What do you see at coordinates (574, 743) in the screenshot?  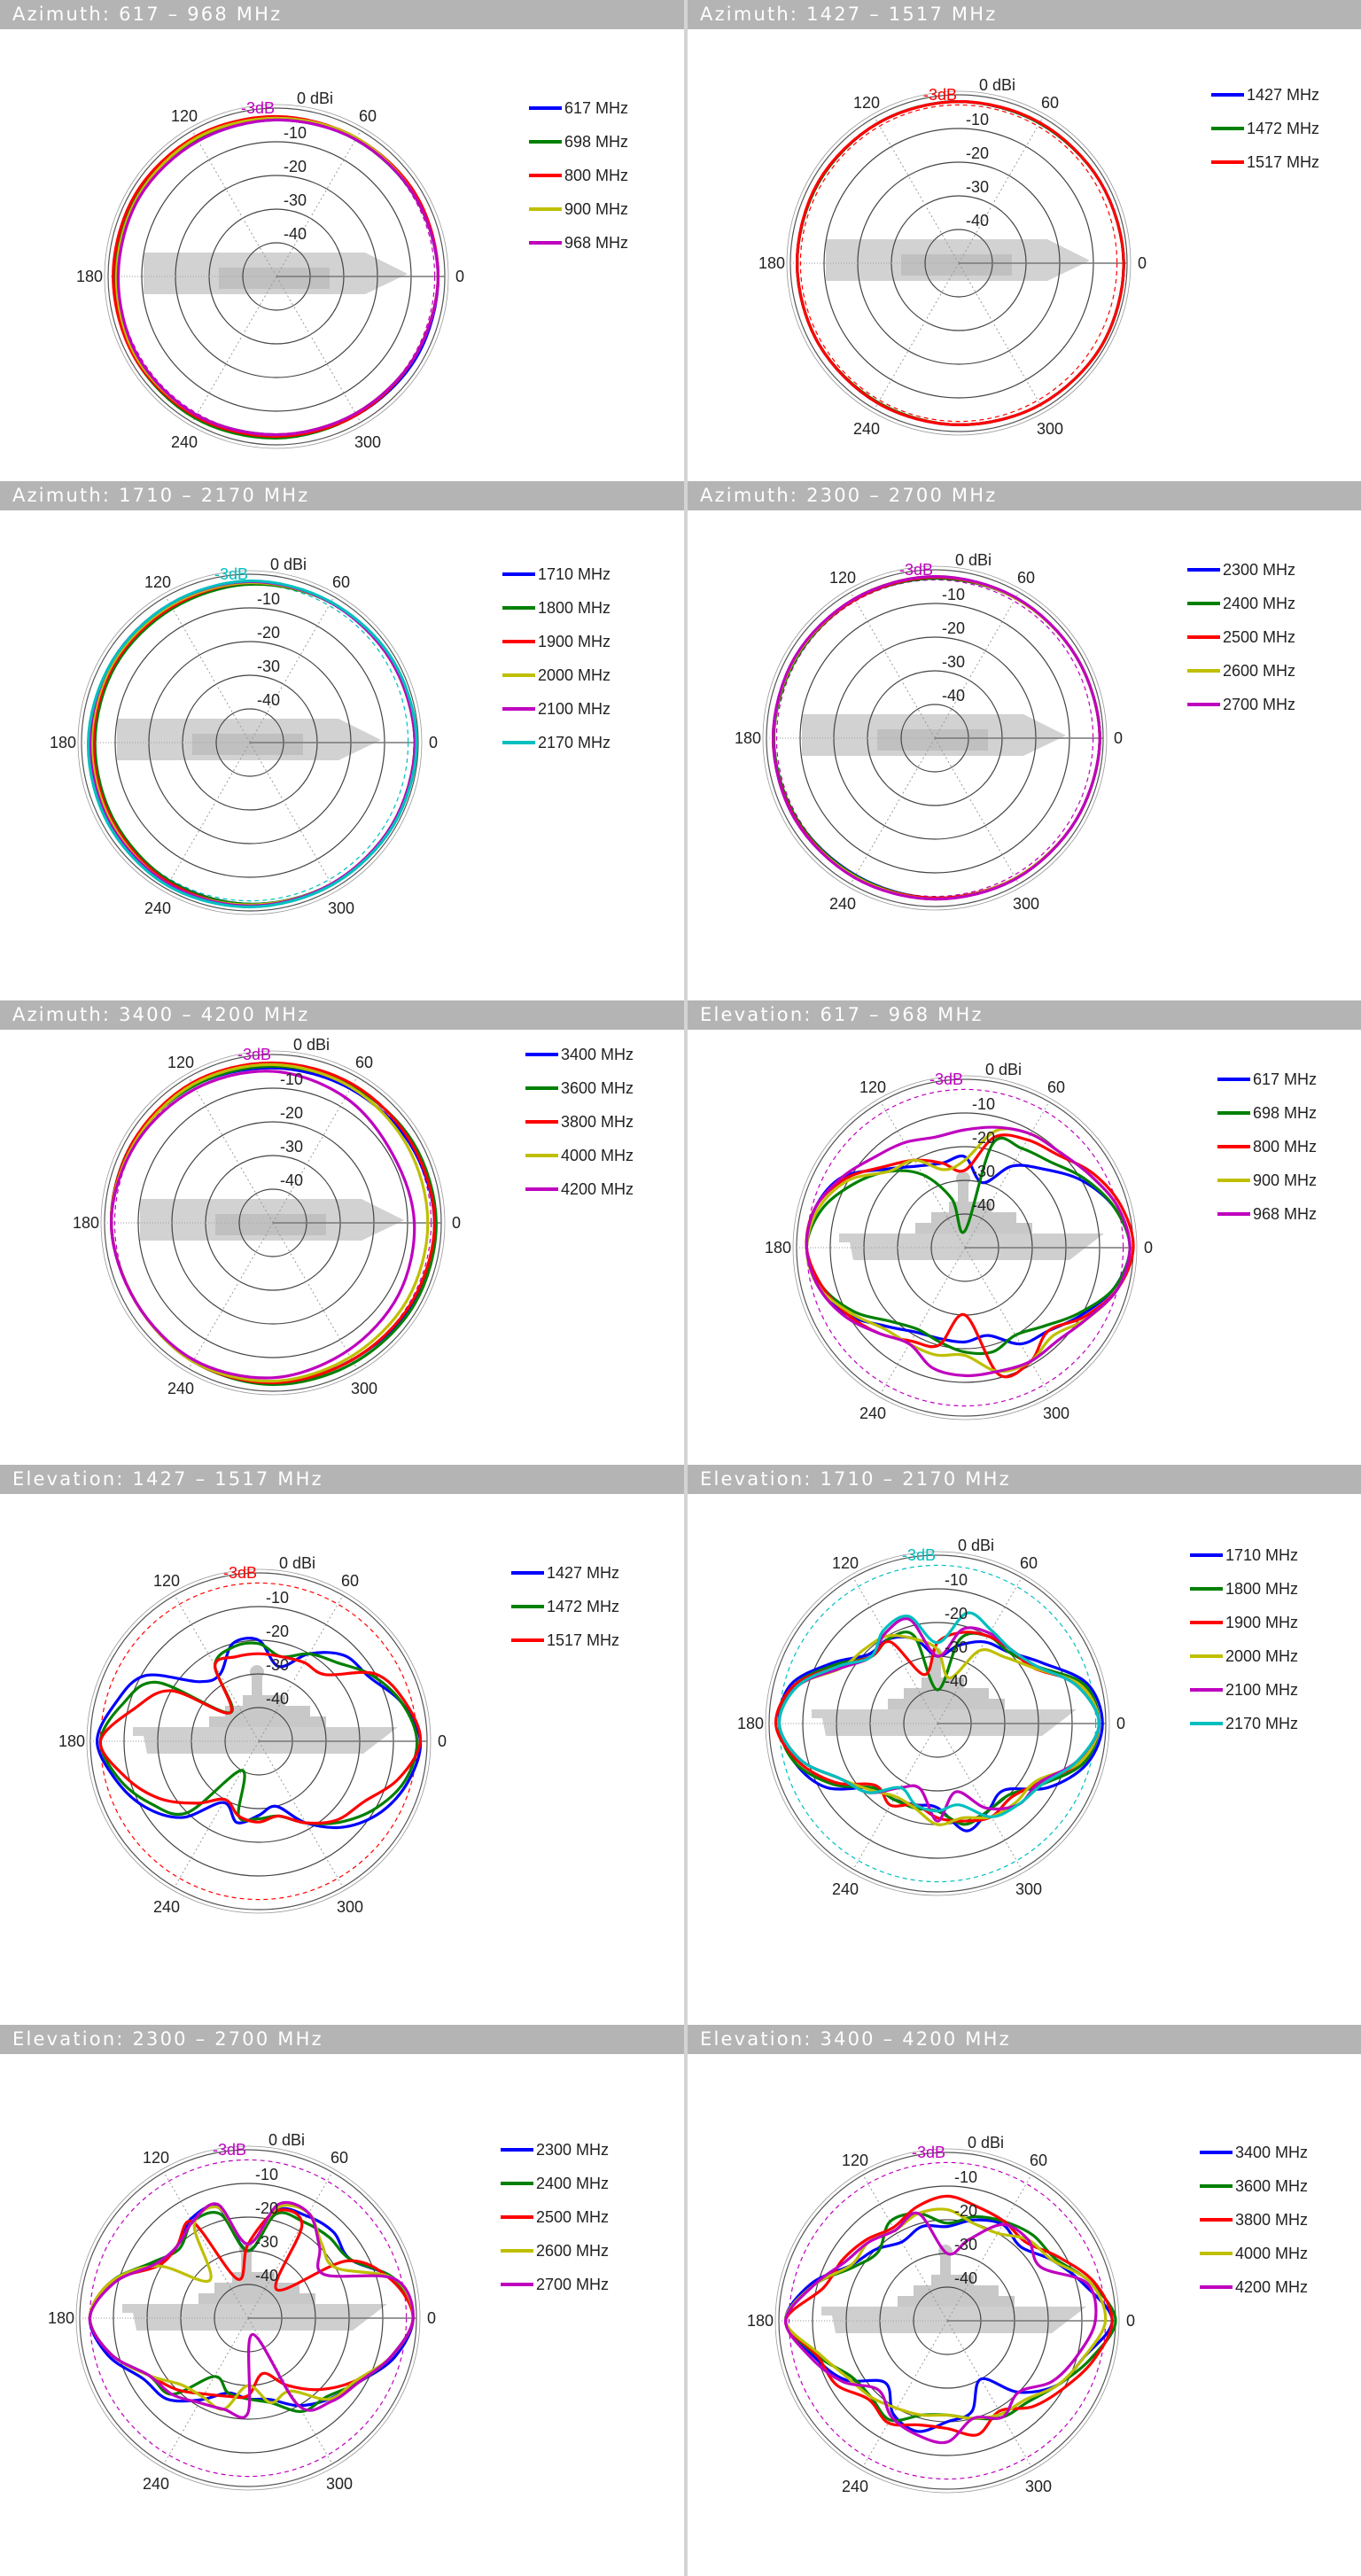 I see `legend-label: 2170 MHz` at bounding box center [574, 743].